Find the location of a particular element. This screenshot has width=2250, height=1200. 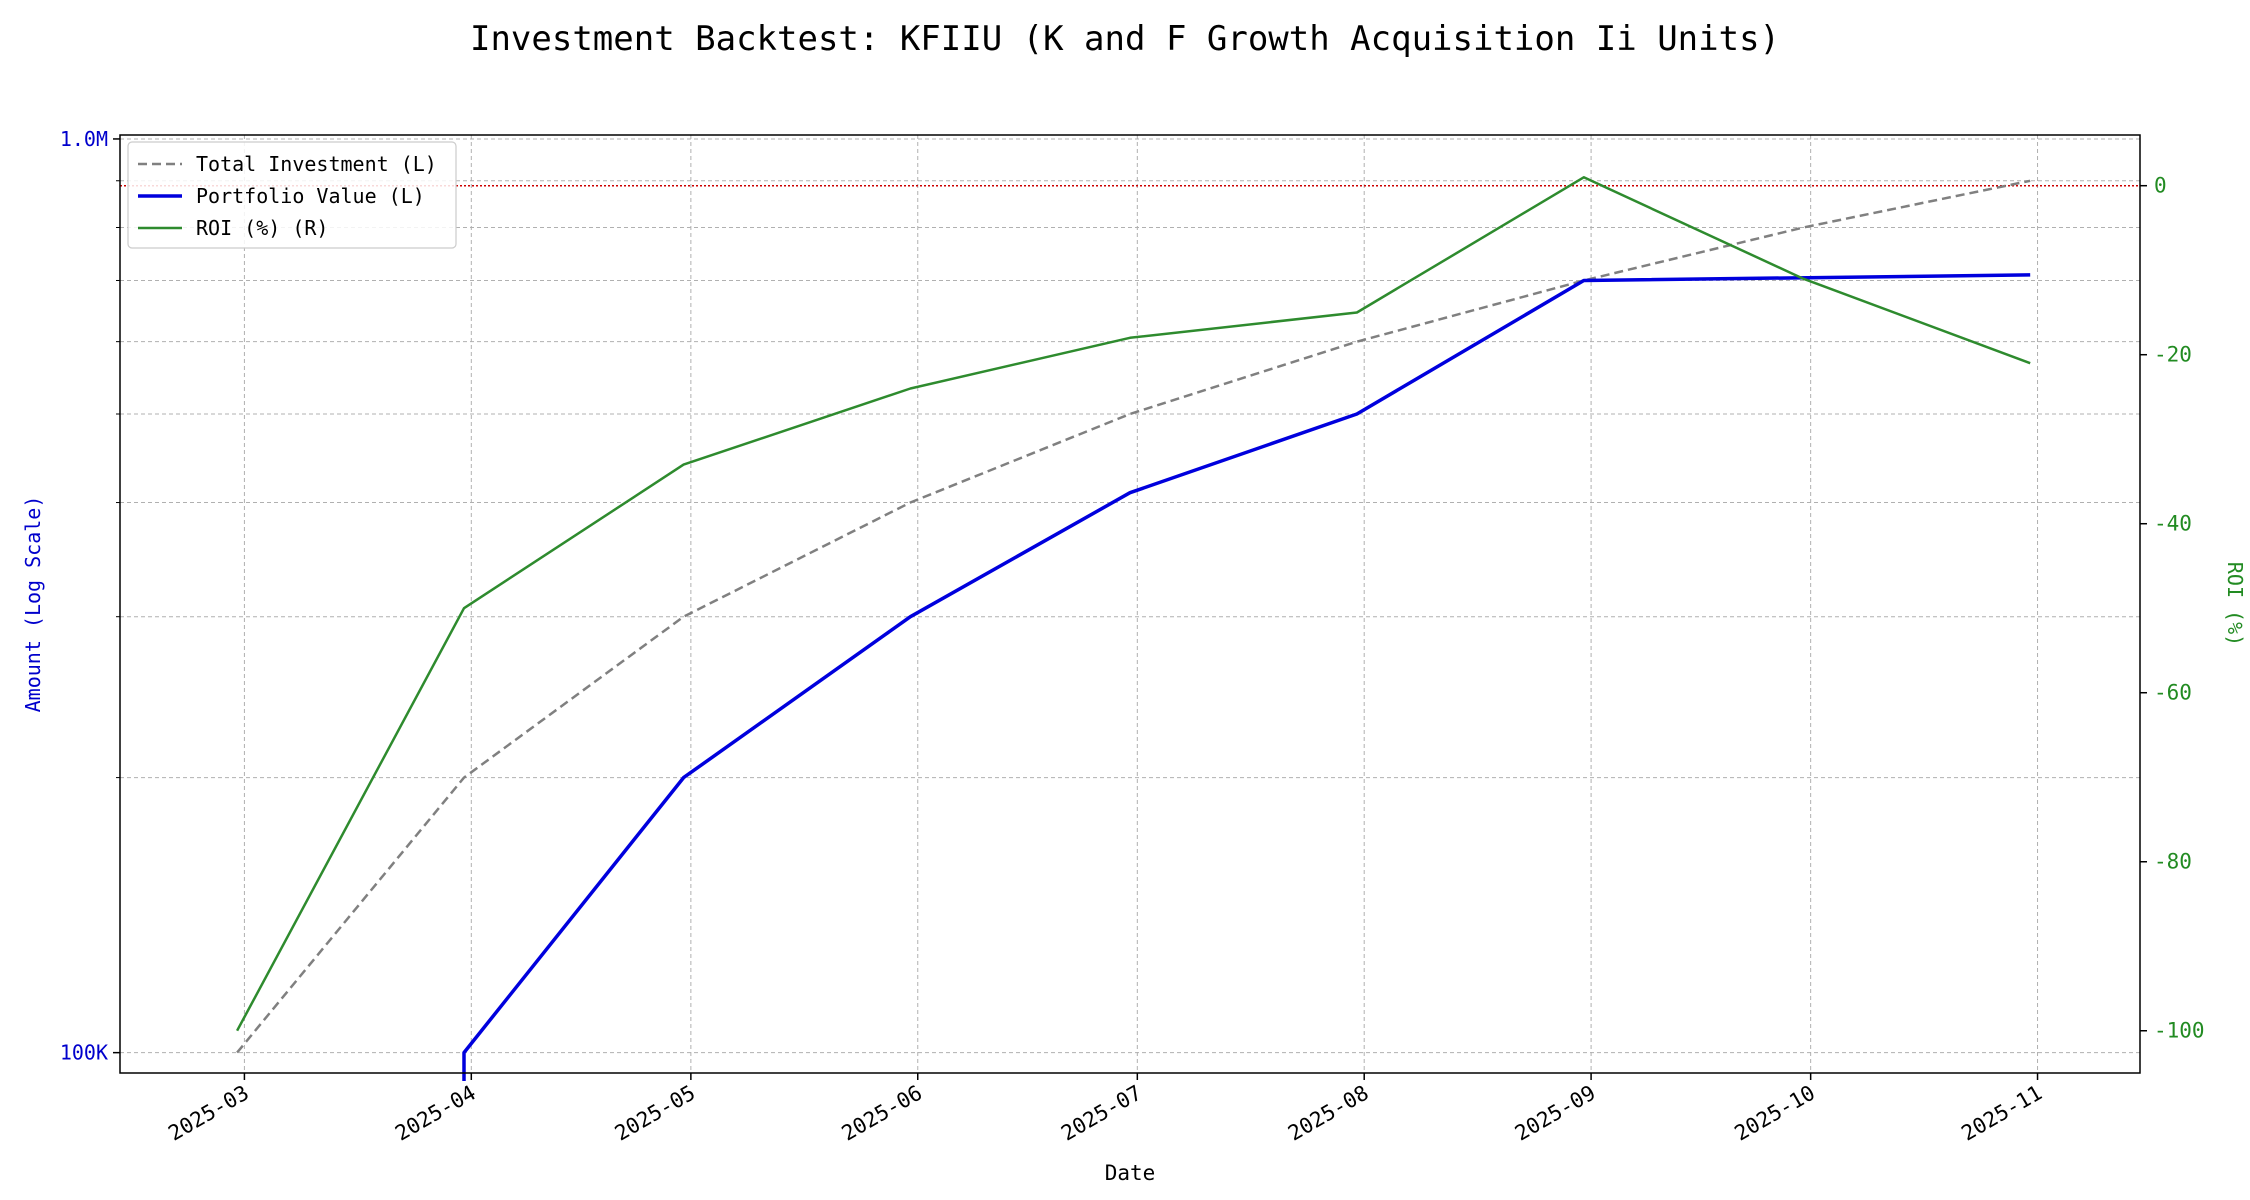

x-axis-label: Date is located at coordinates (1130, 1173).